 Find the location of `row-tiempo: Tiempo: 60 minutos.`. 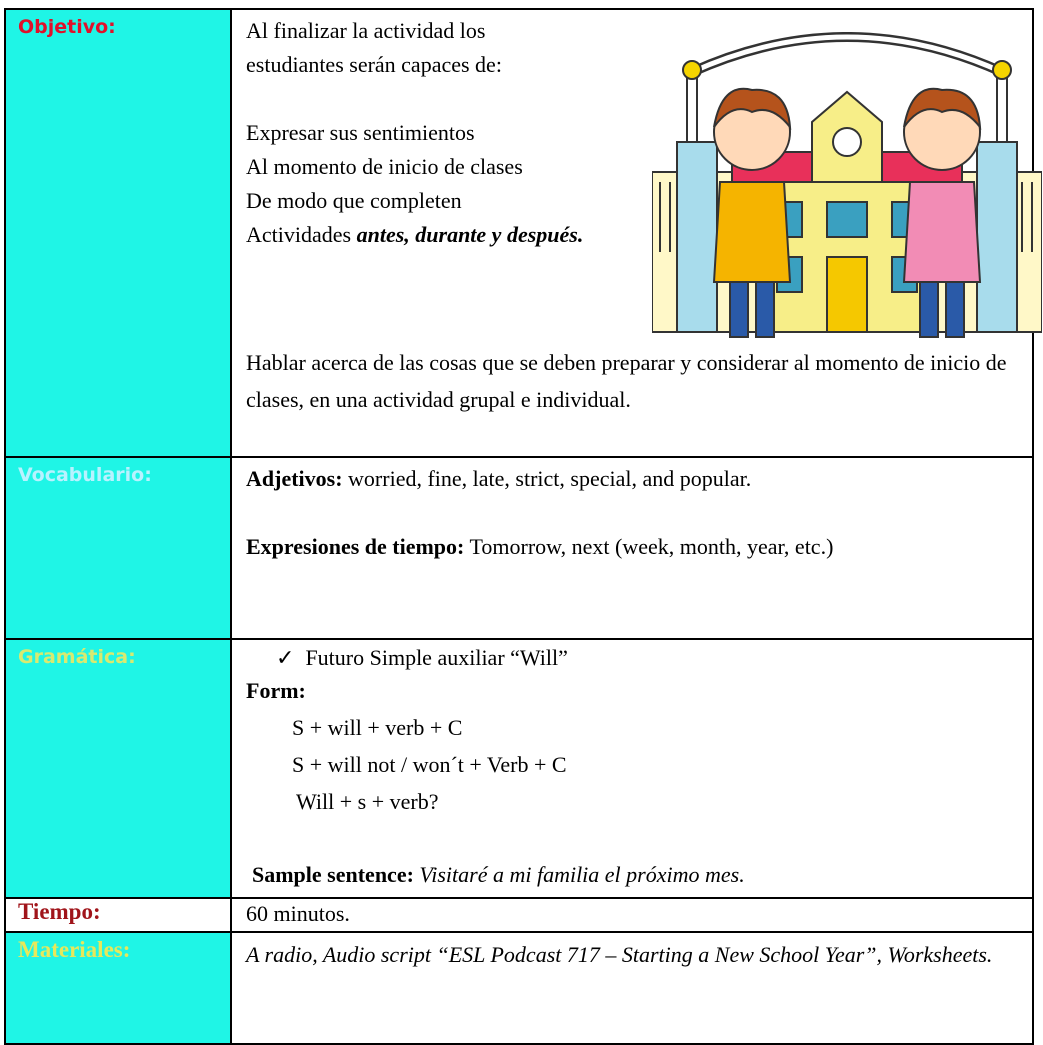

row-tiempo: Tiempo: 60 minutos. is located at coordinates (519, 915).